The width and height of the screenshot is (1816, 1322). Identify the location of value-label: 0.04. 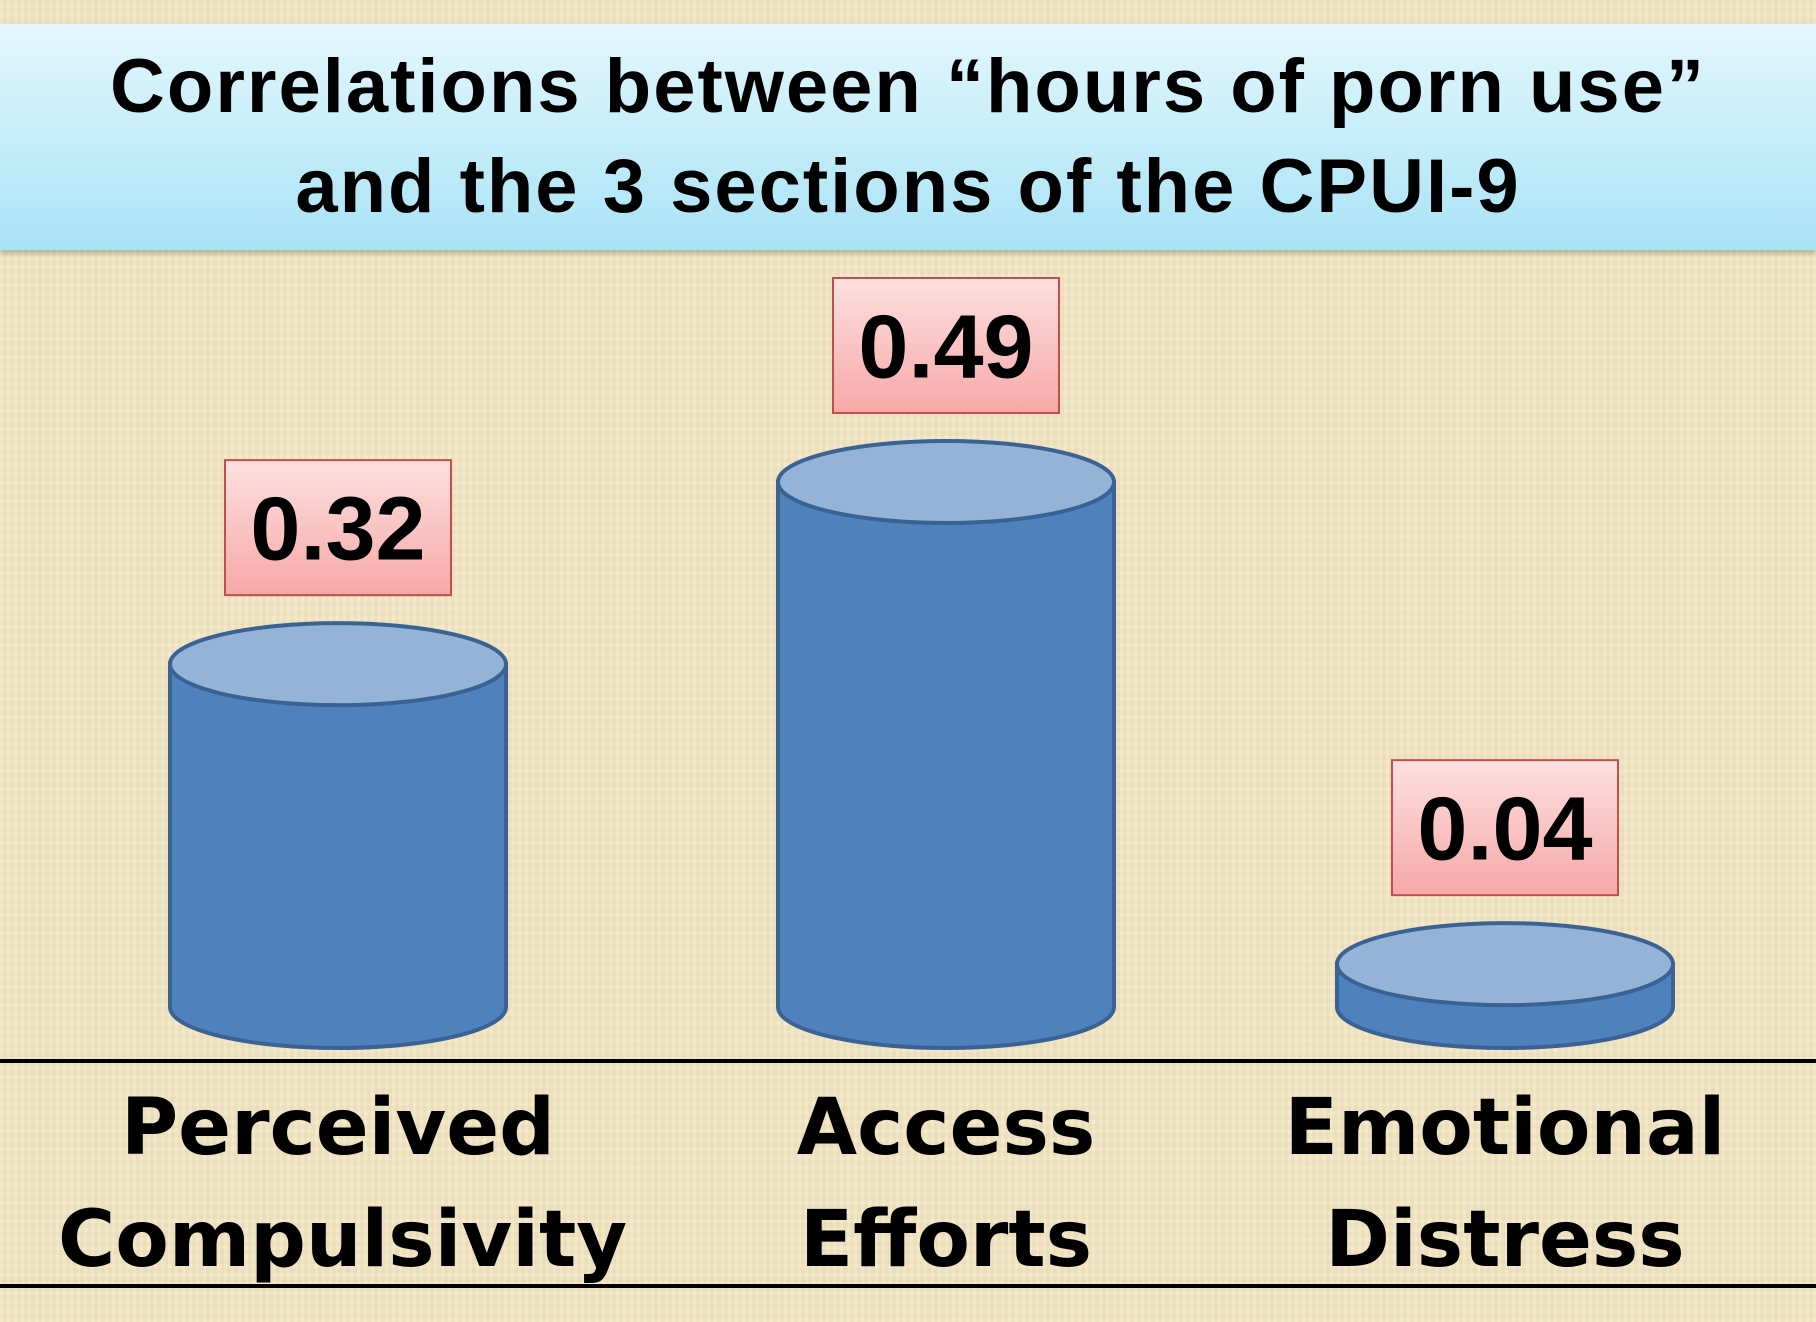
(1504, 830).